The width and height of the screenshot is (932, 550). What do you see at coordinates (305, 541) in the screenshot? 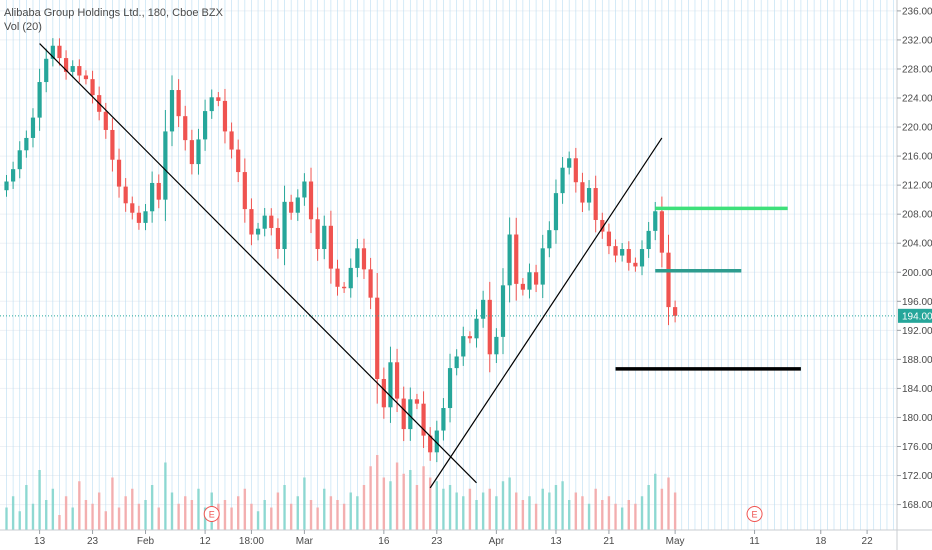
I see `time-tick-label: Mar` at bounding box center [305, 541].